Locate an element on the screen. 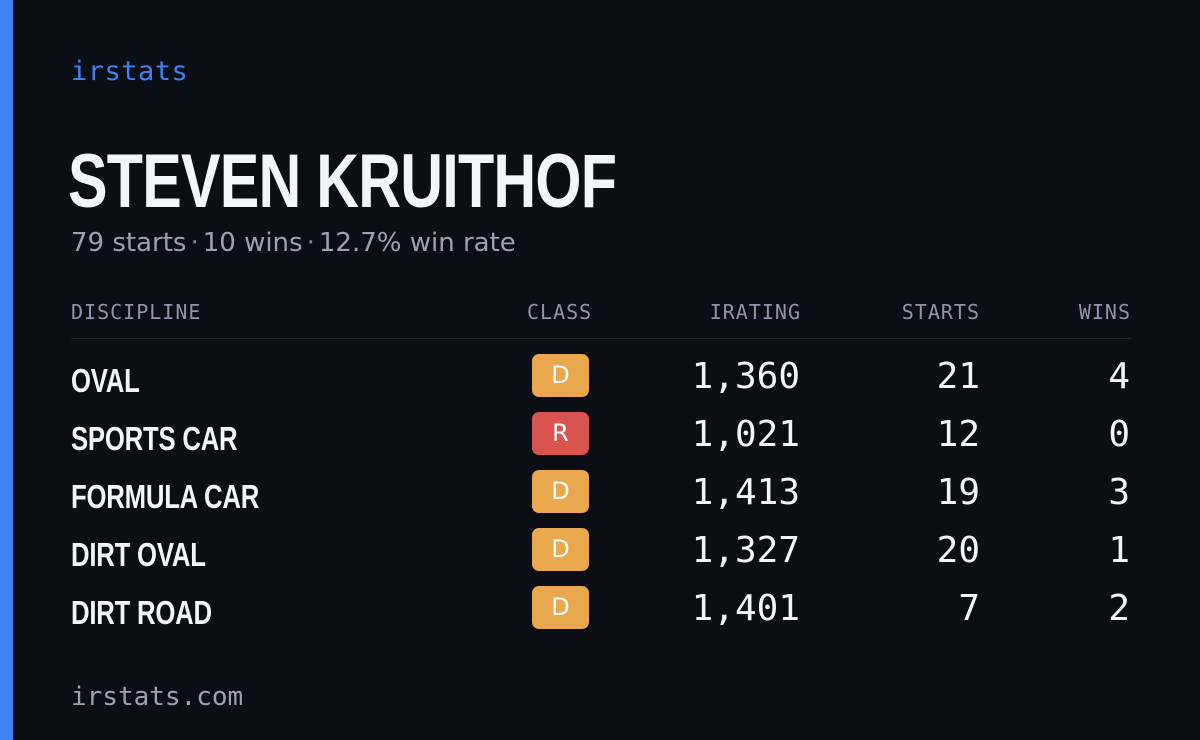 The image size is (1200, 740). discipline-name: FORMULA CAR is located at coordinates (165, 496).